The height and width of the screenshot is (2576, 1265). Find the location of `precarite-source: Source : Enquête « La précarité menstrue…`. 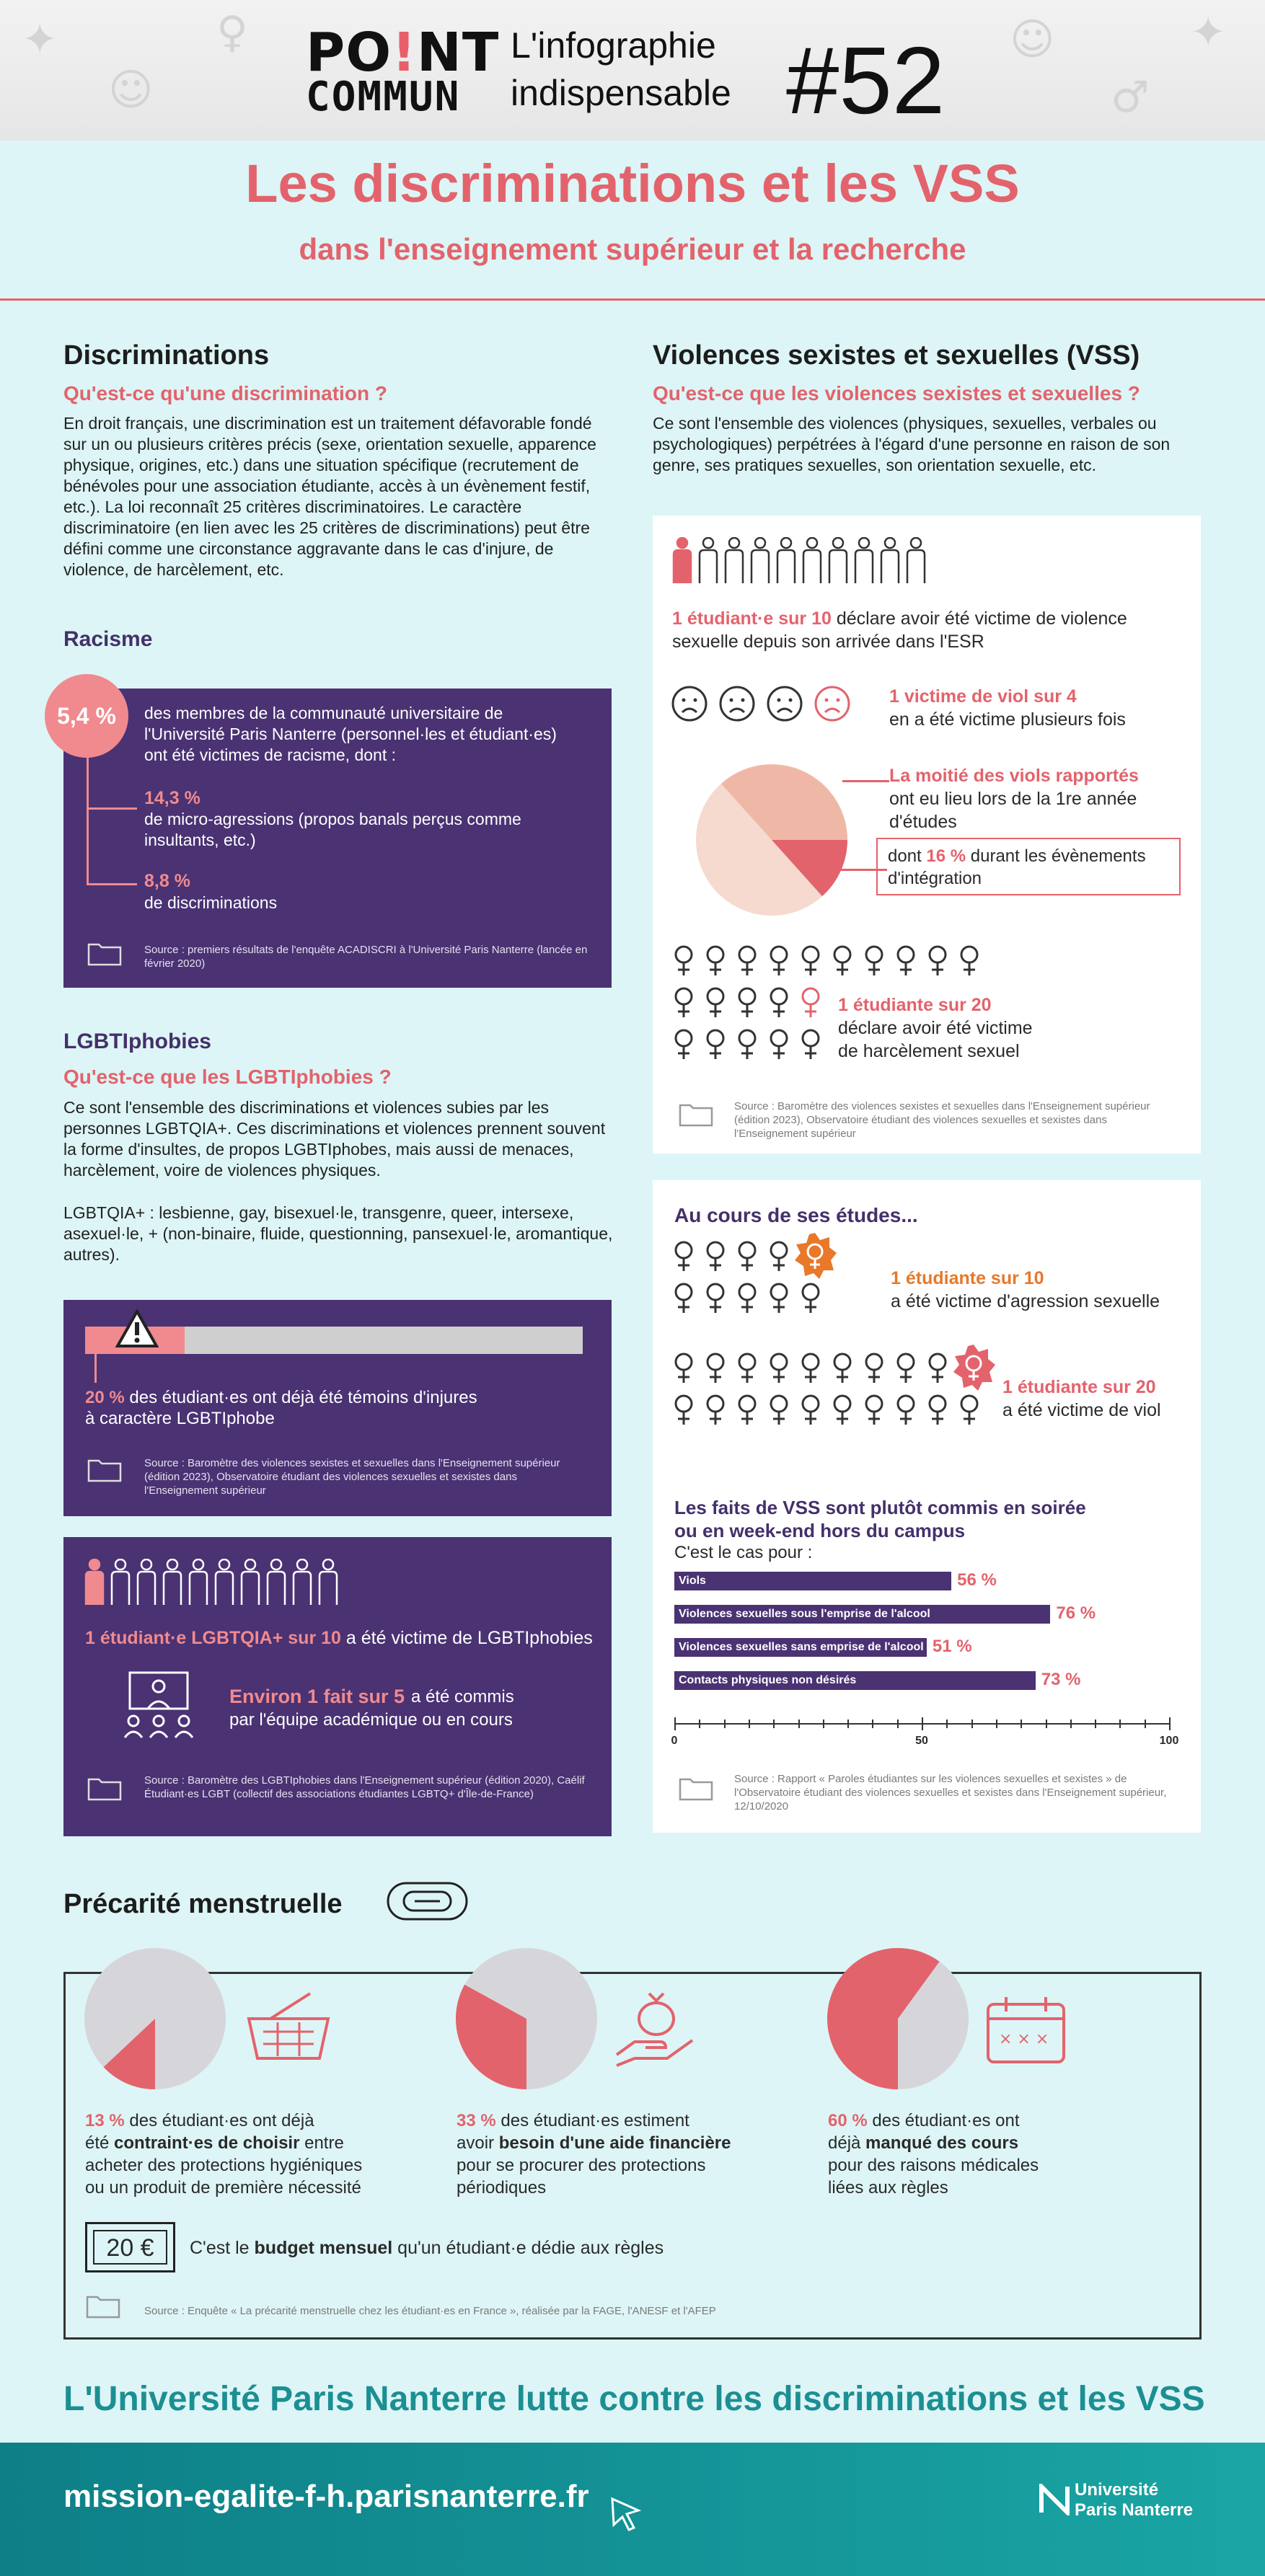

precarite-source: Source : Enquête « La précarité menstrue… is located at coordinates (430, 2311).